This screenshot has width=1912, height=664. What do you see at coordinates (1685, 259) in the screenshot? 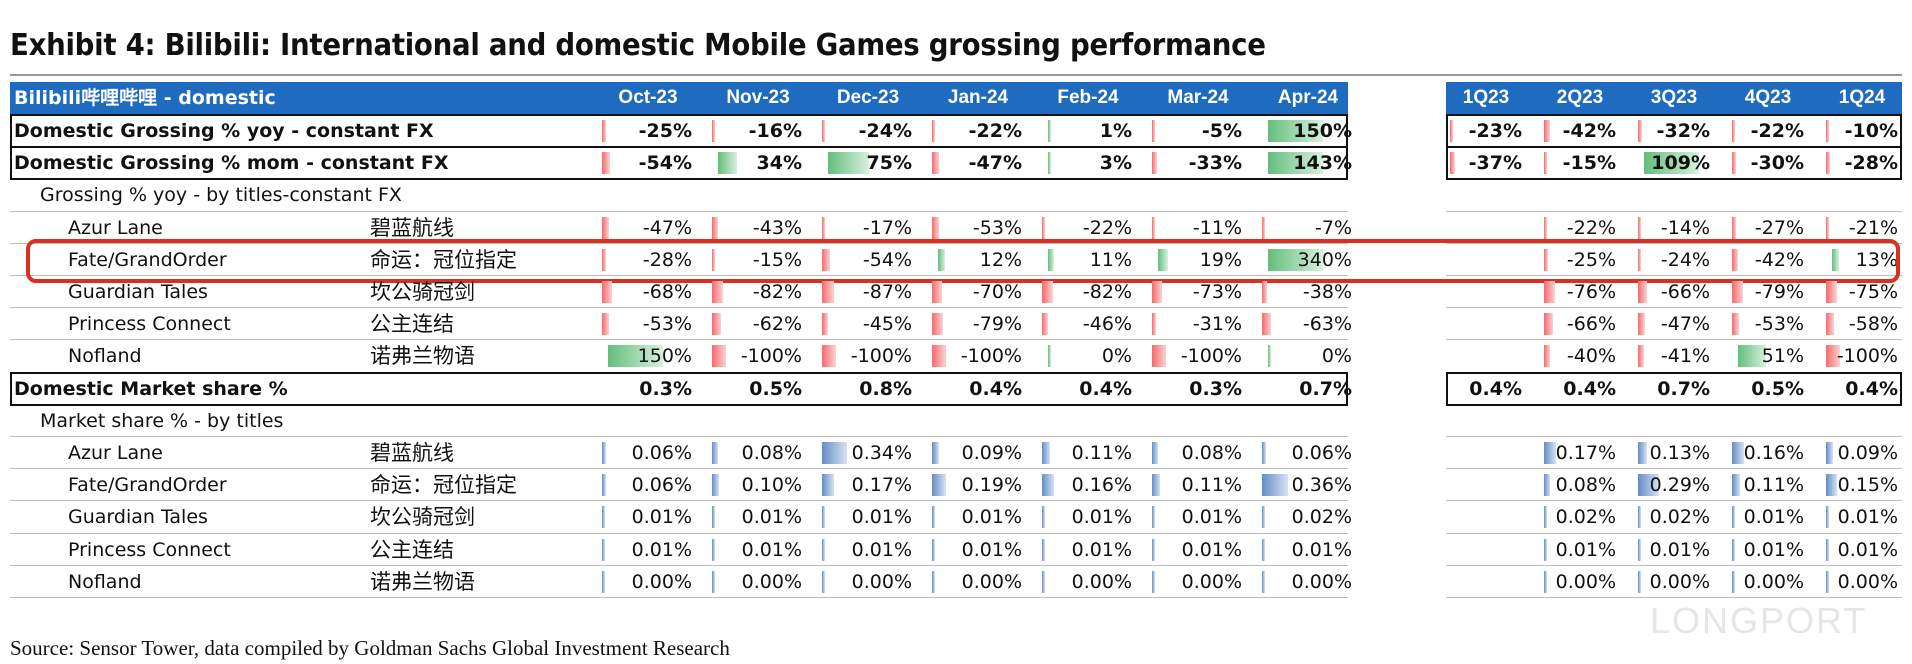
I see `cell-value: -24%` at bounding box center [1685, 259].